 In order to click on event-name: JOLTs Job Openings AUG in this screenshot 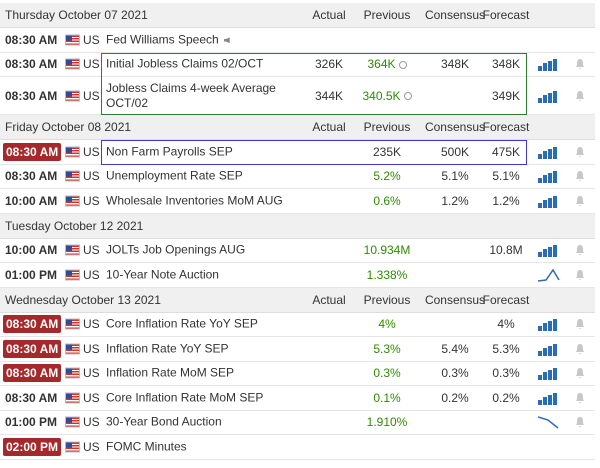, I will do `click(176, 249)`.